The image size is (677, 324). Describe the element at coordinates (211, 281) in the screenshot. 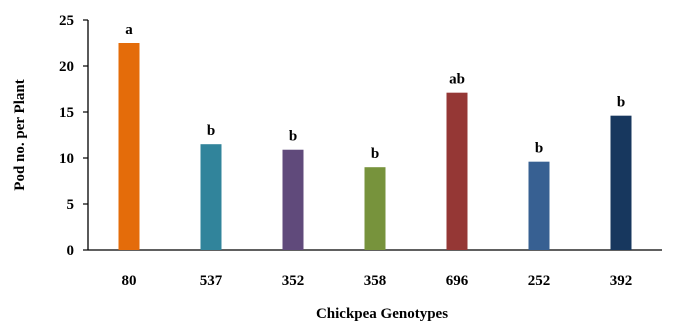

I see `x-tick-label: 537` at that location.